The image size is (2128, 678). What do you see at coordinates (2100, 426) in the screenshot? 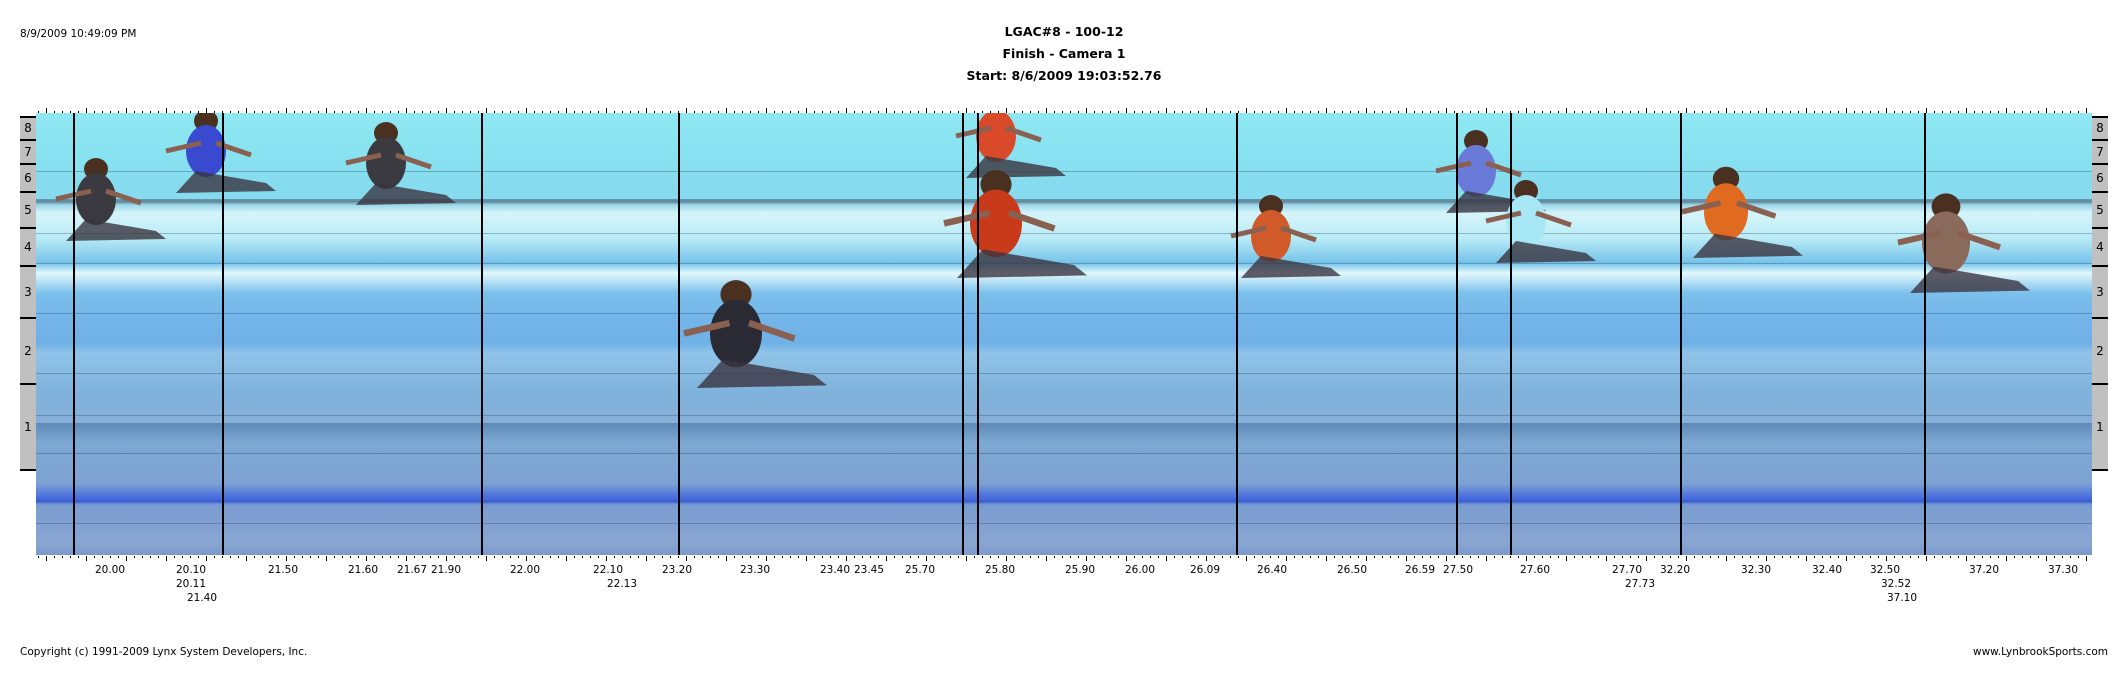
I see `lane-label-1: 1` at bounding box center [2100, 426].